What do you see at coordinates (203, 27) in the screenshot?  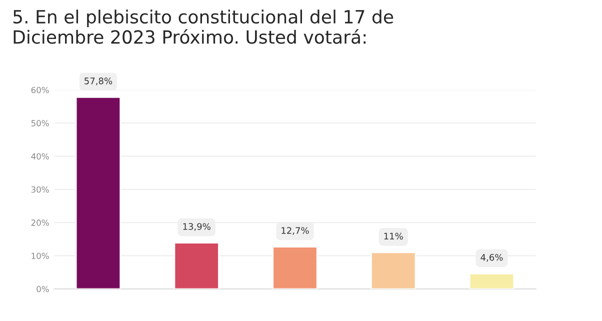 I see `chart-title: 5. En el plebiscito constitucional del 17 de Diciembre 2023 Próximo. Usted votará:` at bounding box center [203, 27].